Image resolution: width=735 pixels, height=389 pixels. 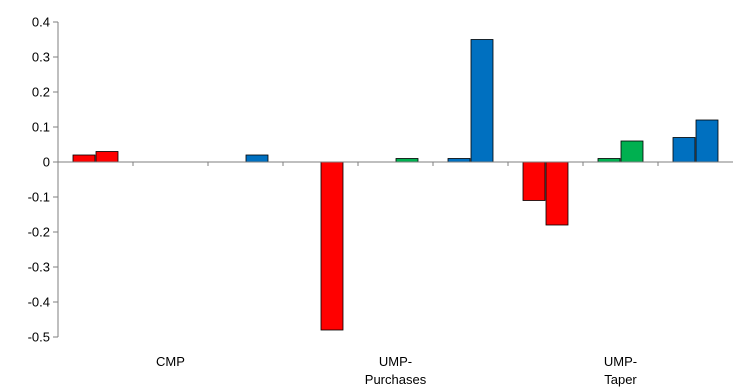 I want to click on zero-line-layer, so click(x=395, y=163).